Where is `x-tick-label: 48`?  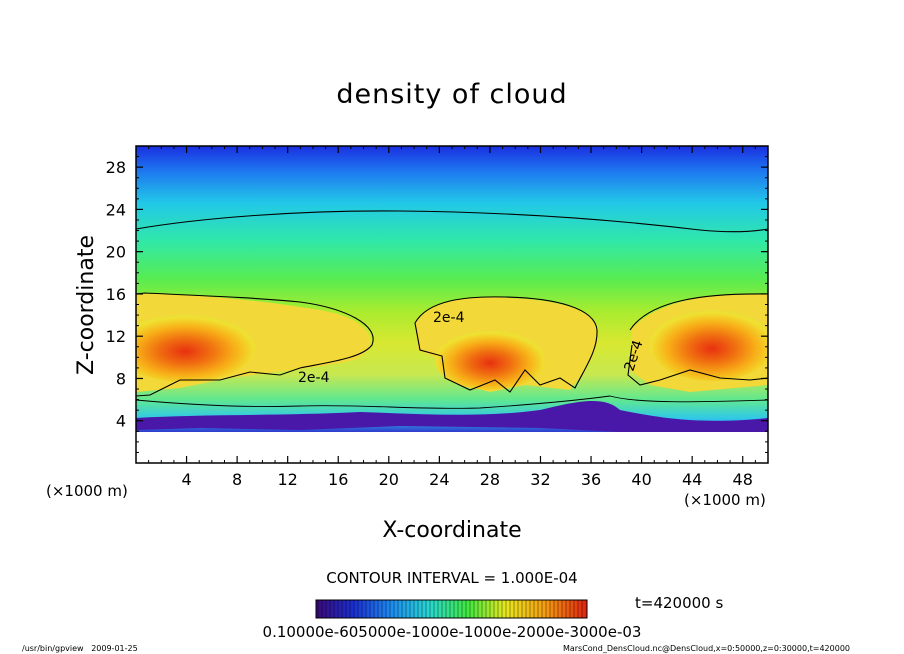
x-tick-label: 48 is located at coordinates (743, 479).